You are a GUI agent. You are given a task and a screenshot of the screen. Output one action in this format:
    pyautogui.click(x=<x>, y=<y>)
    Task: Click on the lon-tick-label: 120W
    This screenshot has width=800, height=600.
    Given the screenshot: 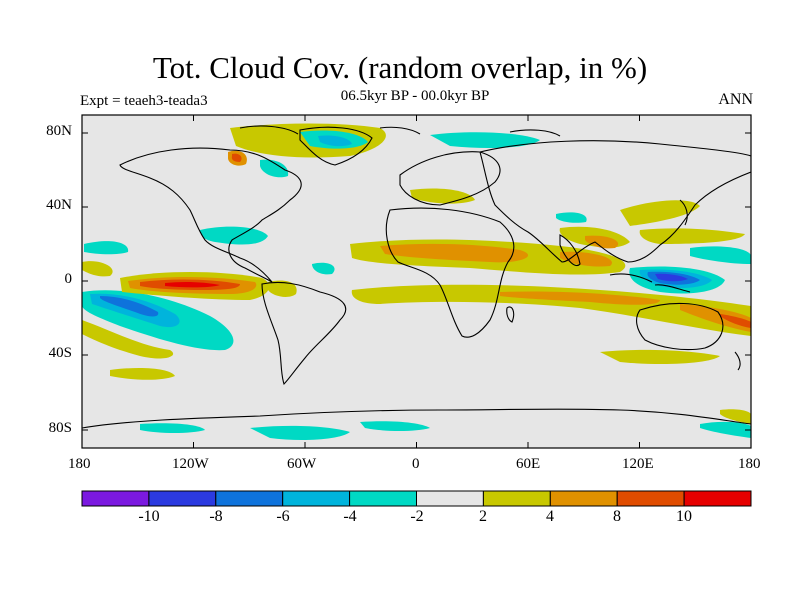 What is the action you would take?
    pyautogui.click(x=190, y=464)
    